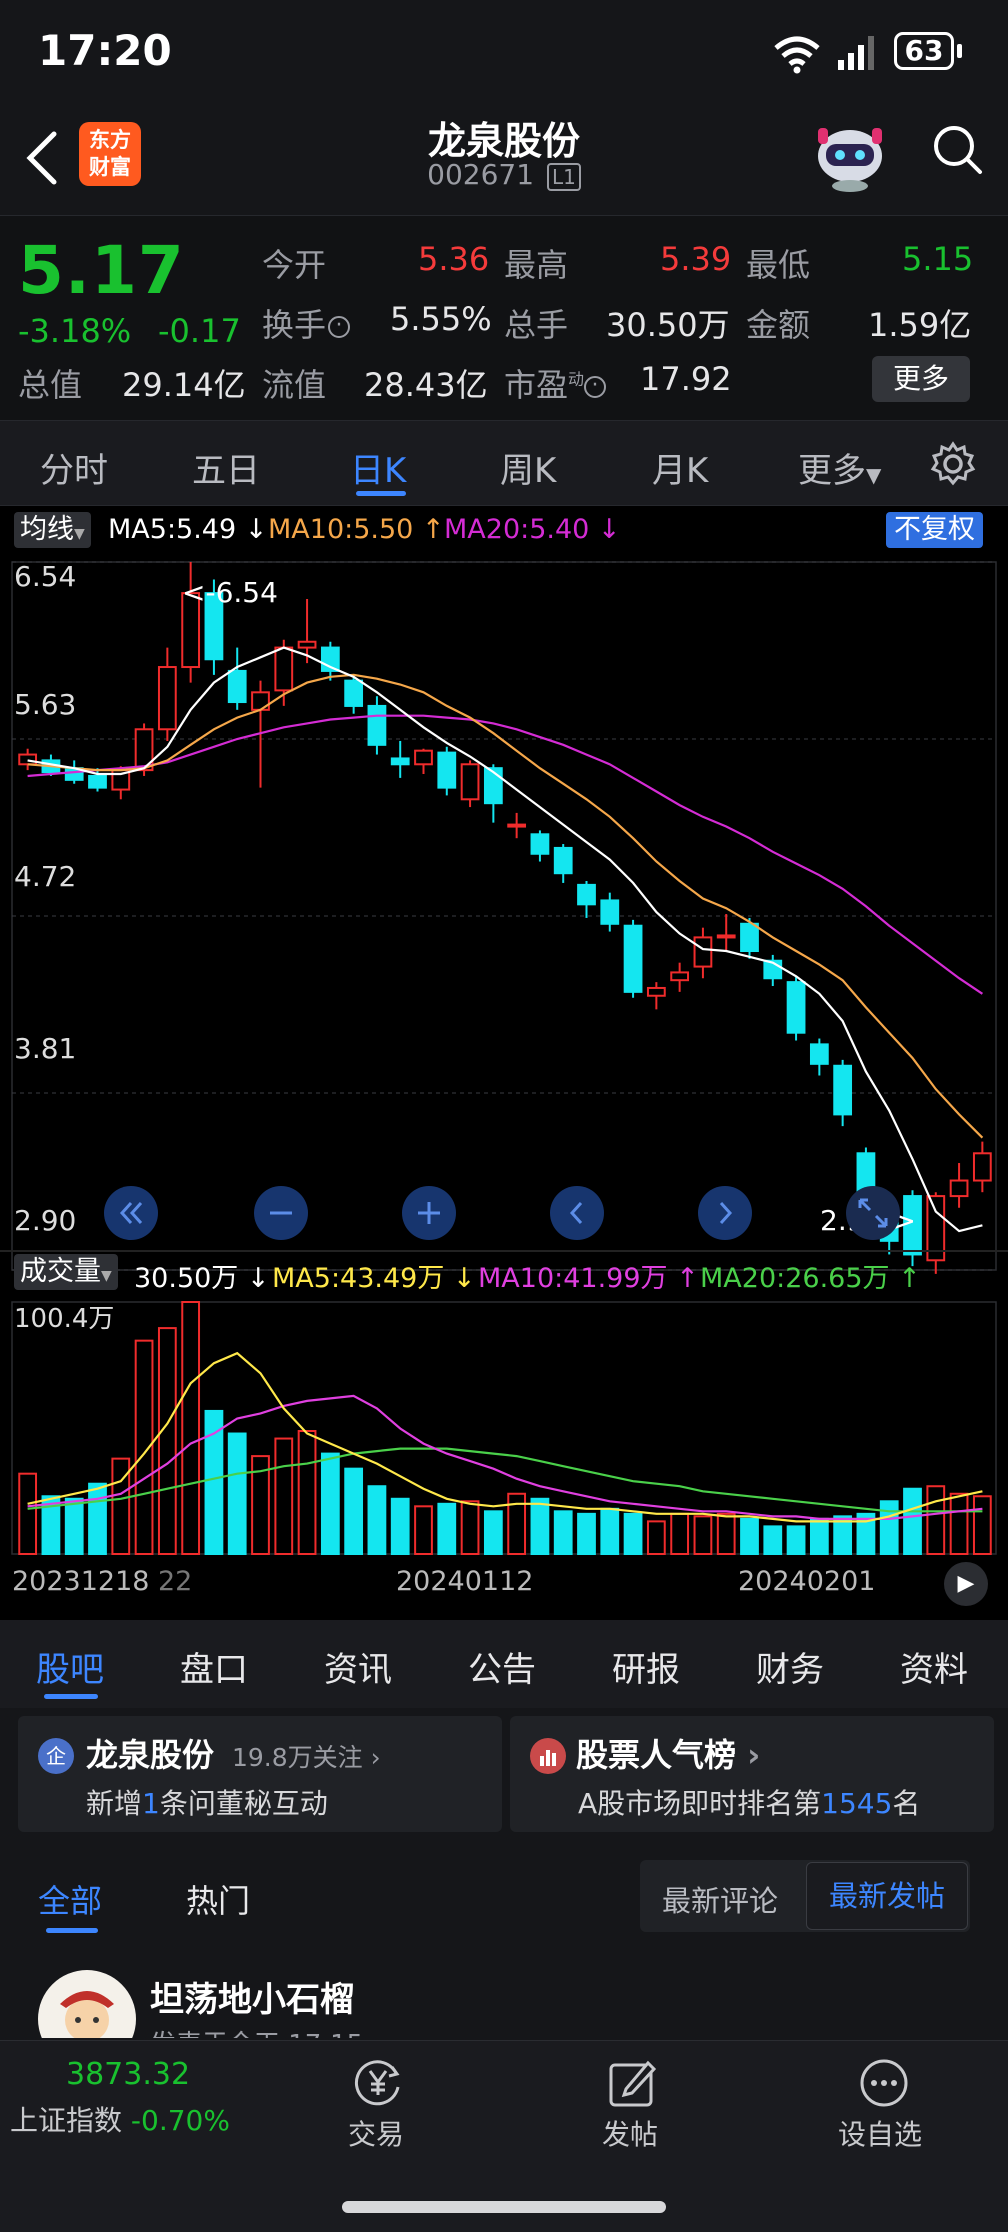 This screenshot has width=1008, height=2232. I want to click on scroll-right-button, so click(725, 1213).